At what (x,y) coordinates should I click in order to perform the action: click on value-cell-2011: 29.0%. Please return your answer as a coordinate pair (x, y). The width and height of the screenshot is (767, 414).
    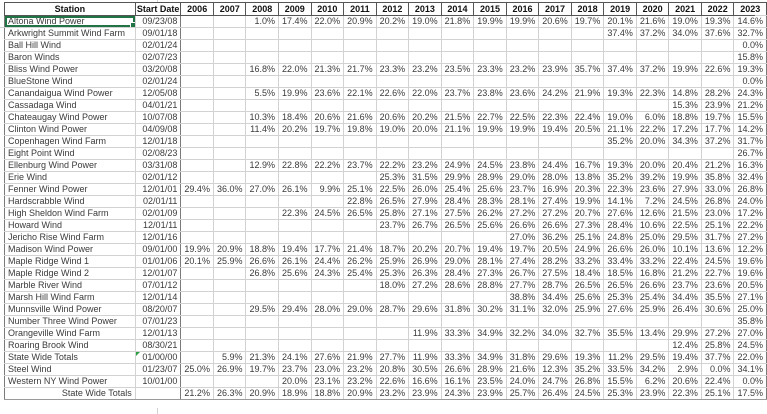
    Looking at the image, I should click on (360, 309).